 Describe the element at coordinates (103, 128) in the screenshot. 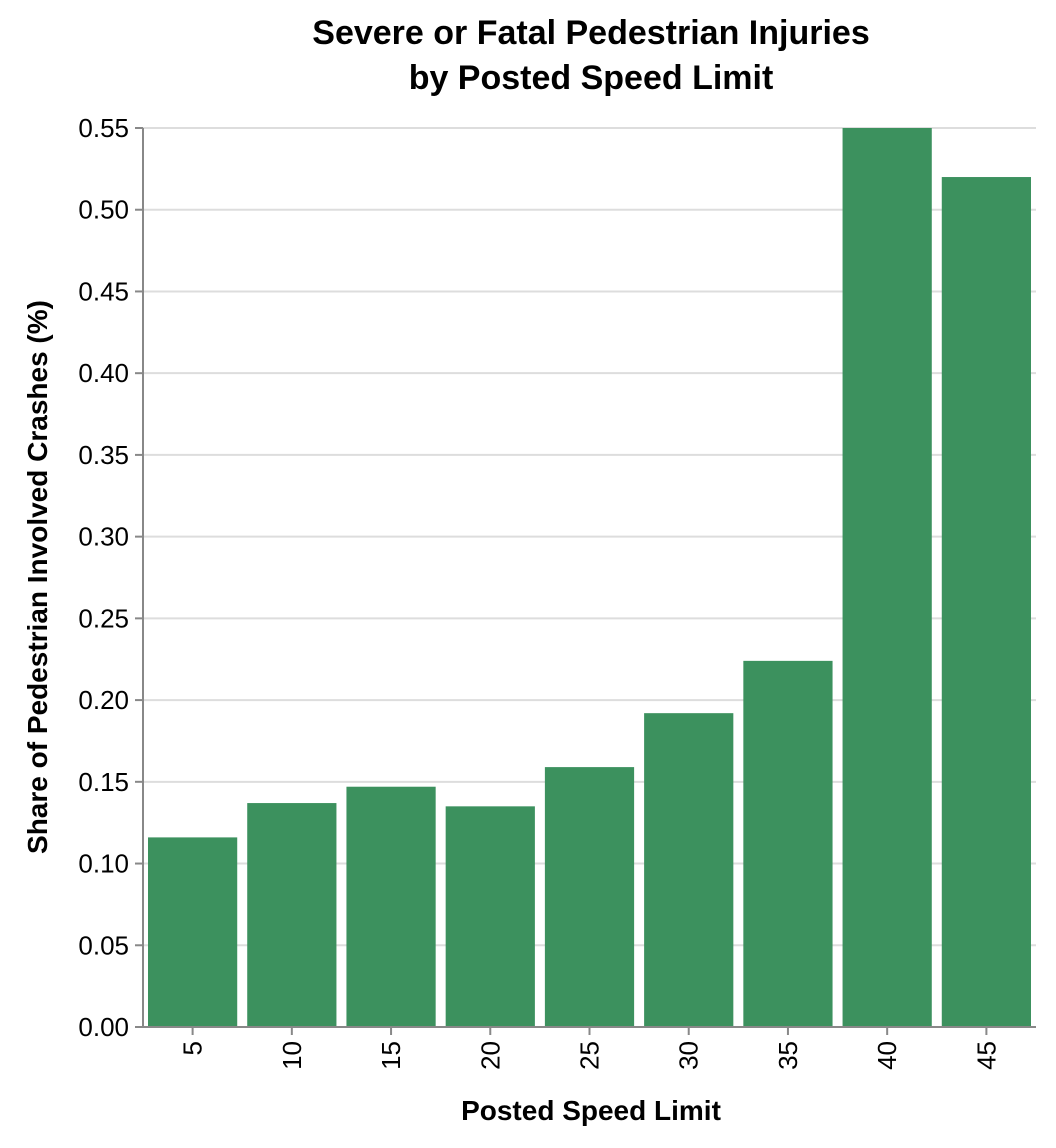

I see `y-tick-label: 0.55` at that location.